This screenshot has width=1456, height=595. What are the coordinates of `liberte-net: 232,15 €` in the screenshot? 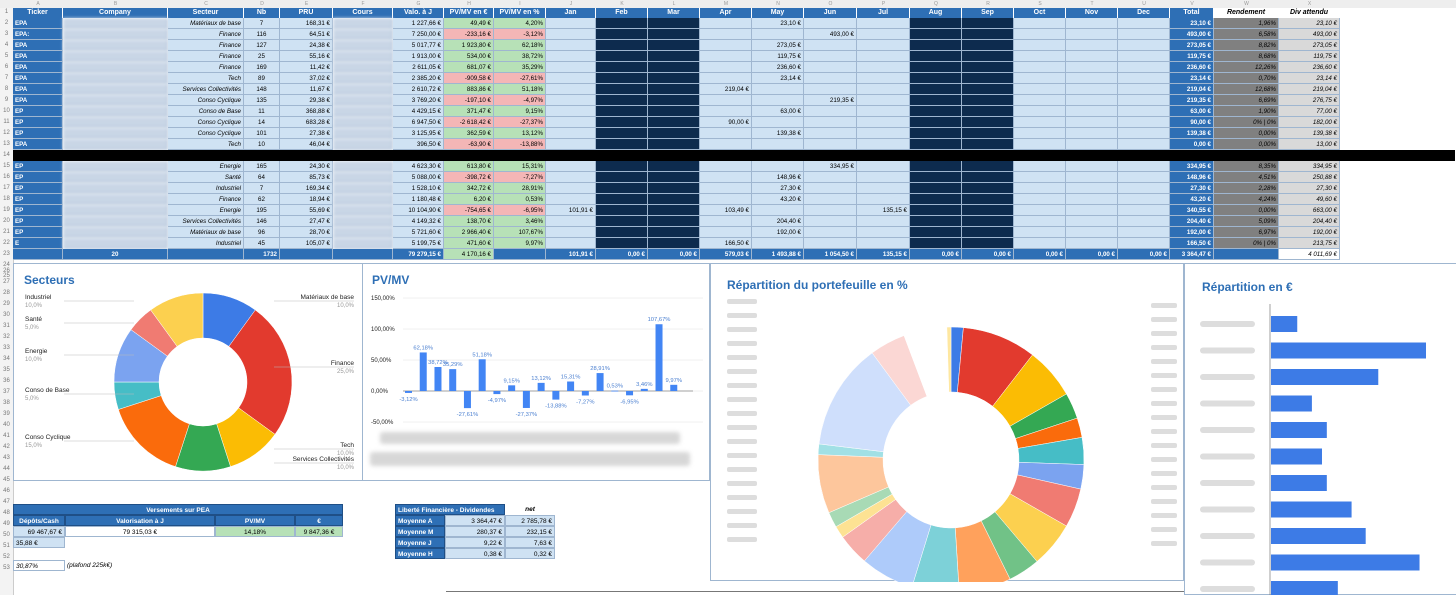 It's located at (530, 531).